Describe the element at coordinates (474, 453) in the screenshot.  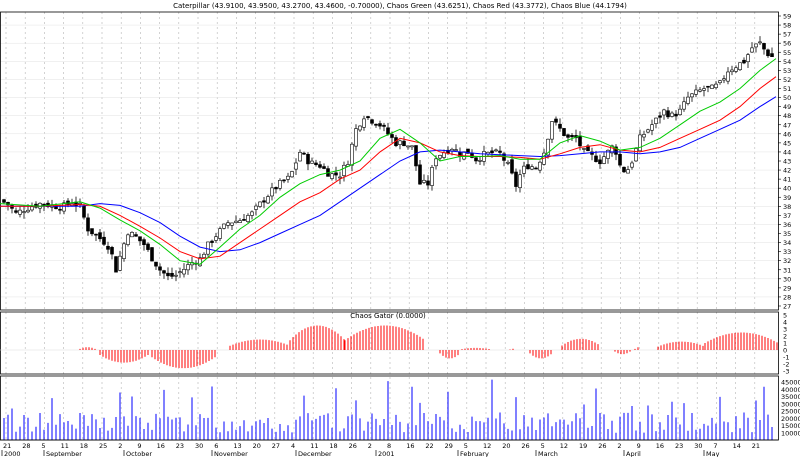
I see `month-label: February` at that location.